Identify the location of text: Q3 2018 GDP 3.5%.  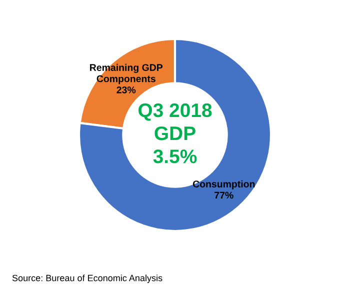
(175, 133).